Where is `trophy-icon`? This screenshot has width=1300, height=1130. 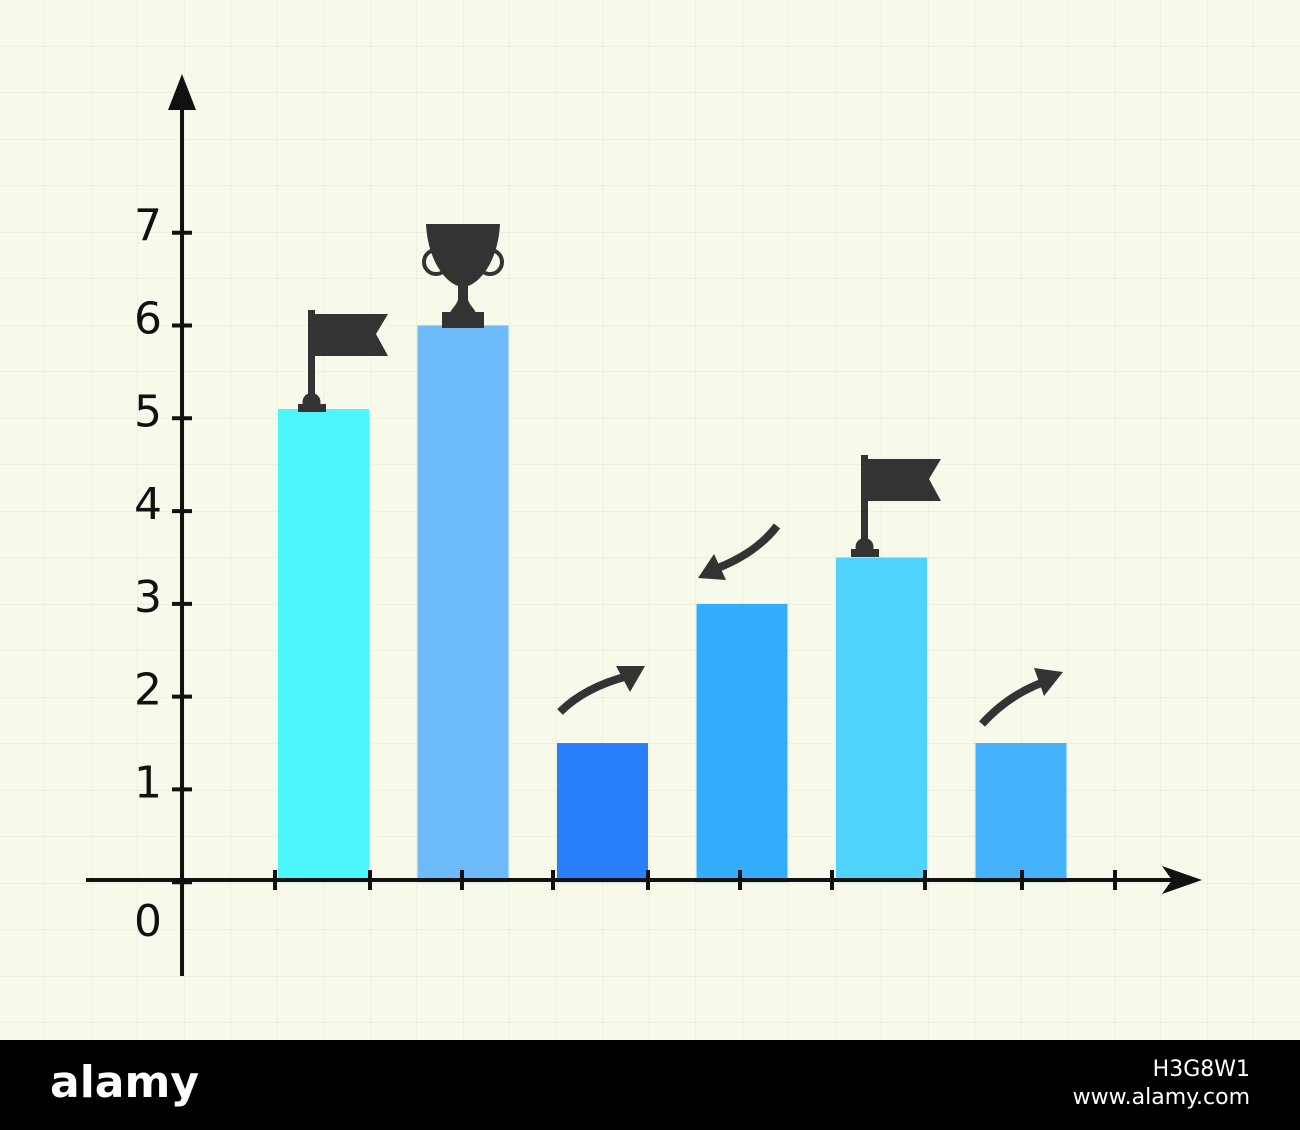
trophy-icon is located at coordinates (463, 276).